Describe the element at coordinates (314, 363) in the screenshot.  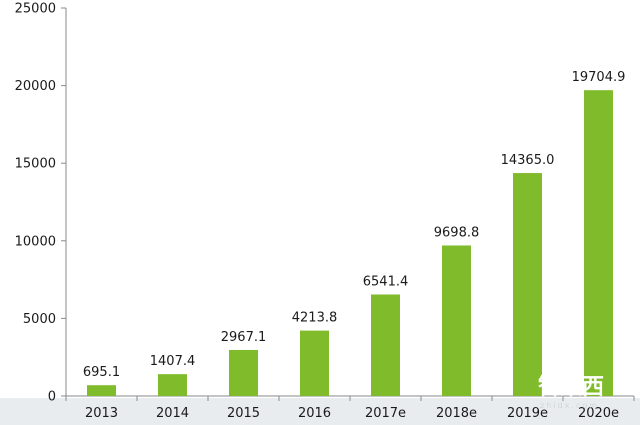
I see `bar-2016` at that location.